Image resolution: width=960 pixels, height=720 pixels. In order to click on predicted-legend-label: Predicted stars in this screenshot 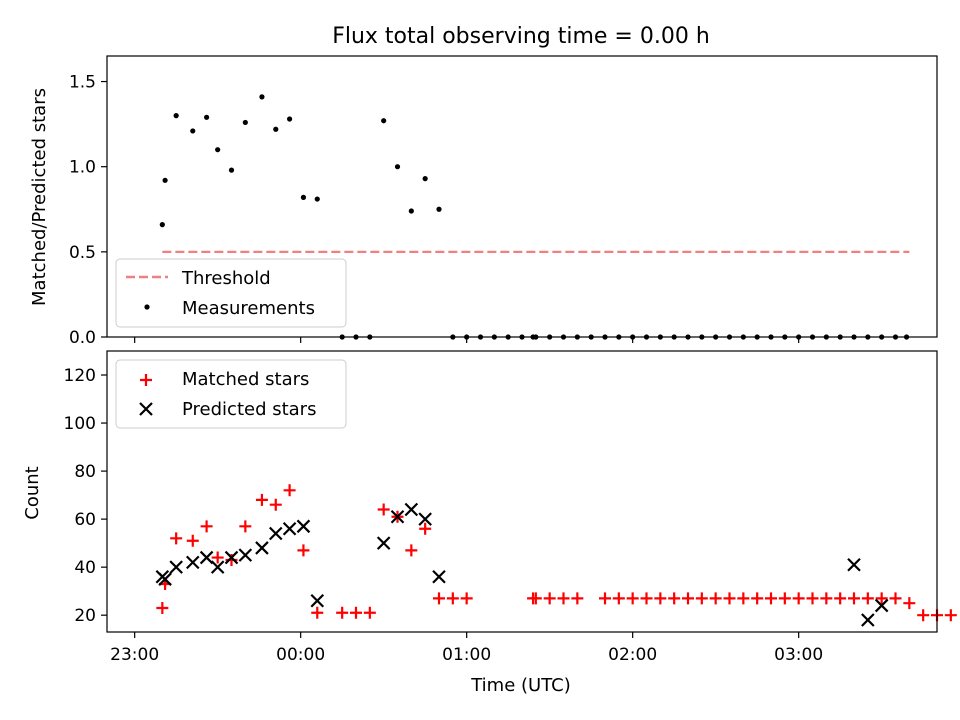, I will do `click(249, 409)`.